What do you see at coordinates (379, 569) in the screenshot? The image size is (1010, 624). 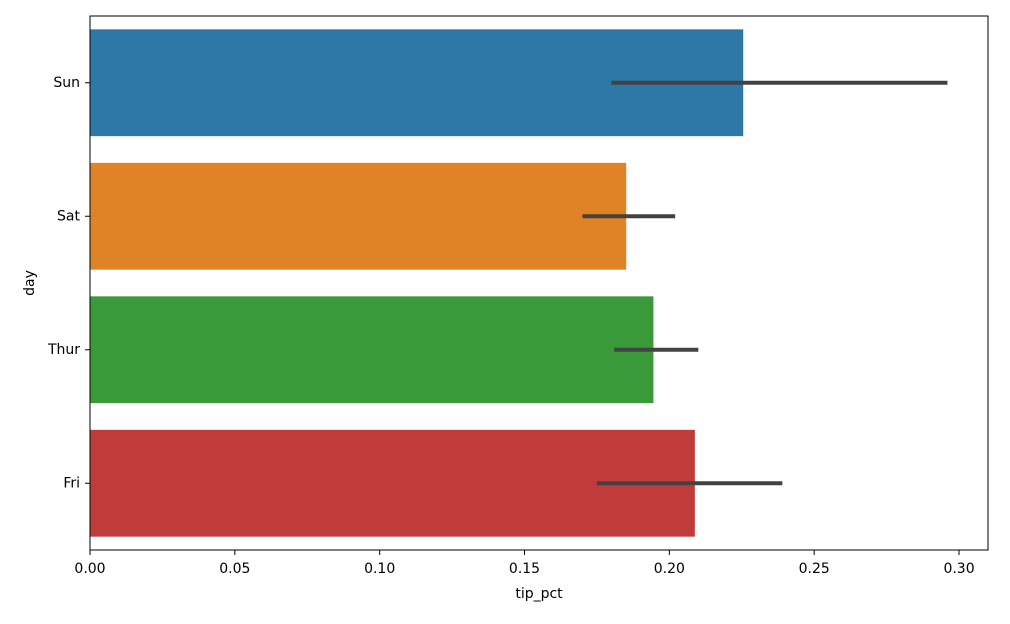 I see `x-tick-label: 0.10` at bounding box center [379, 569].